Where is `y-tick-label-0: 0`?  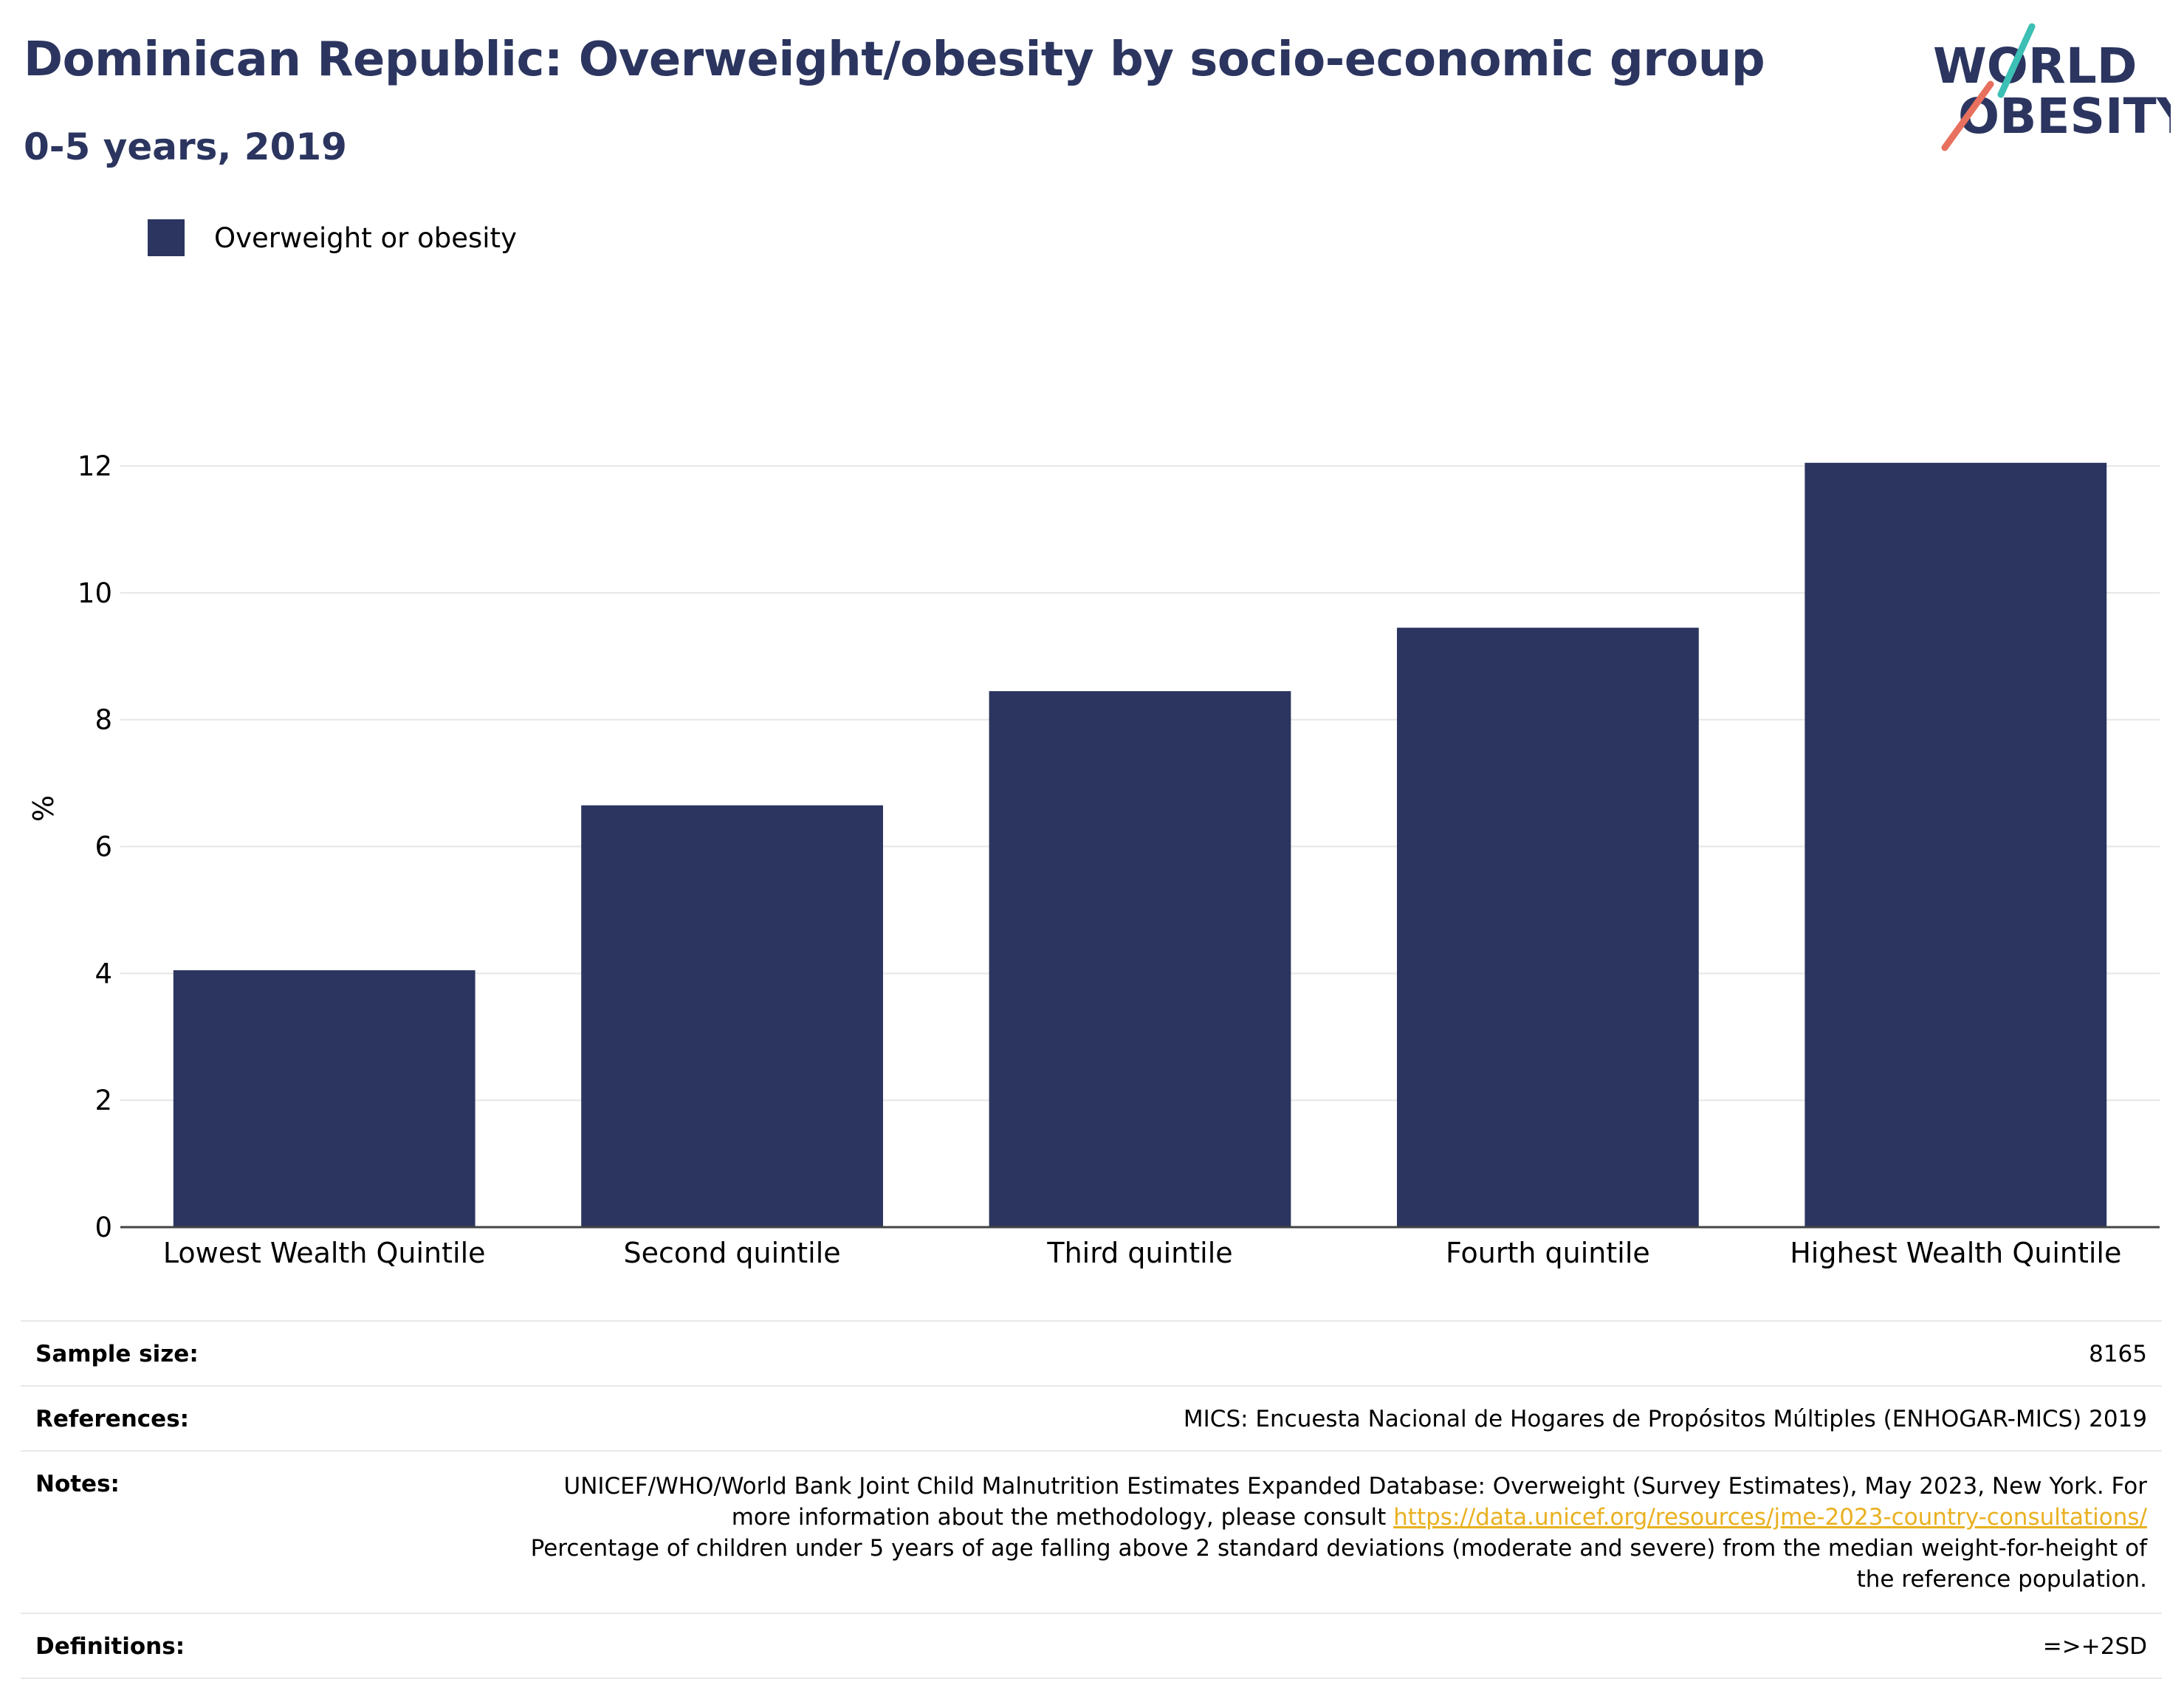
y-tick-label-0: 0 is located at coordinates (103, 1227).